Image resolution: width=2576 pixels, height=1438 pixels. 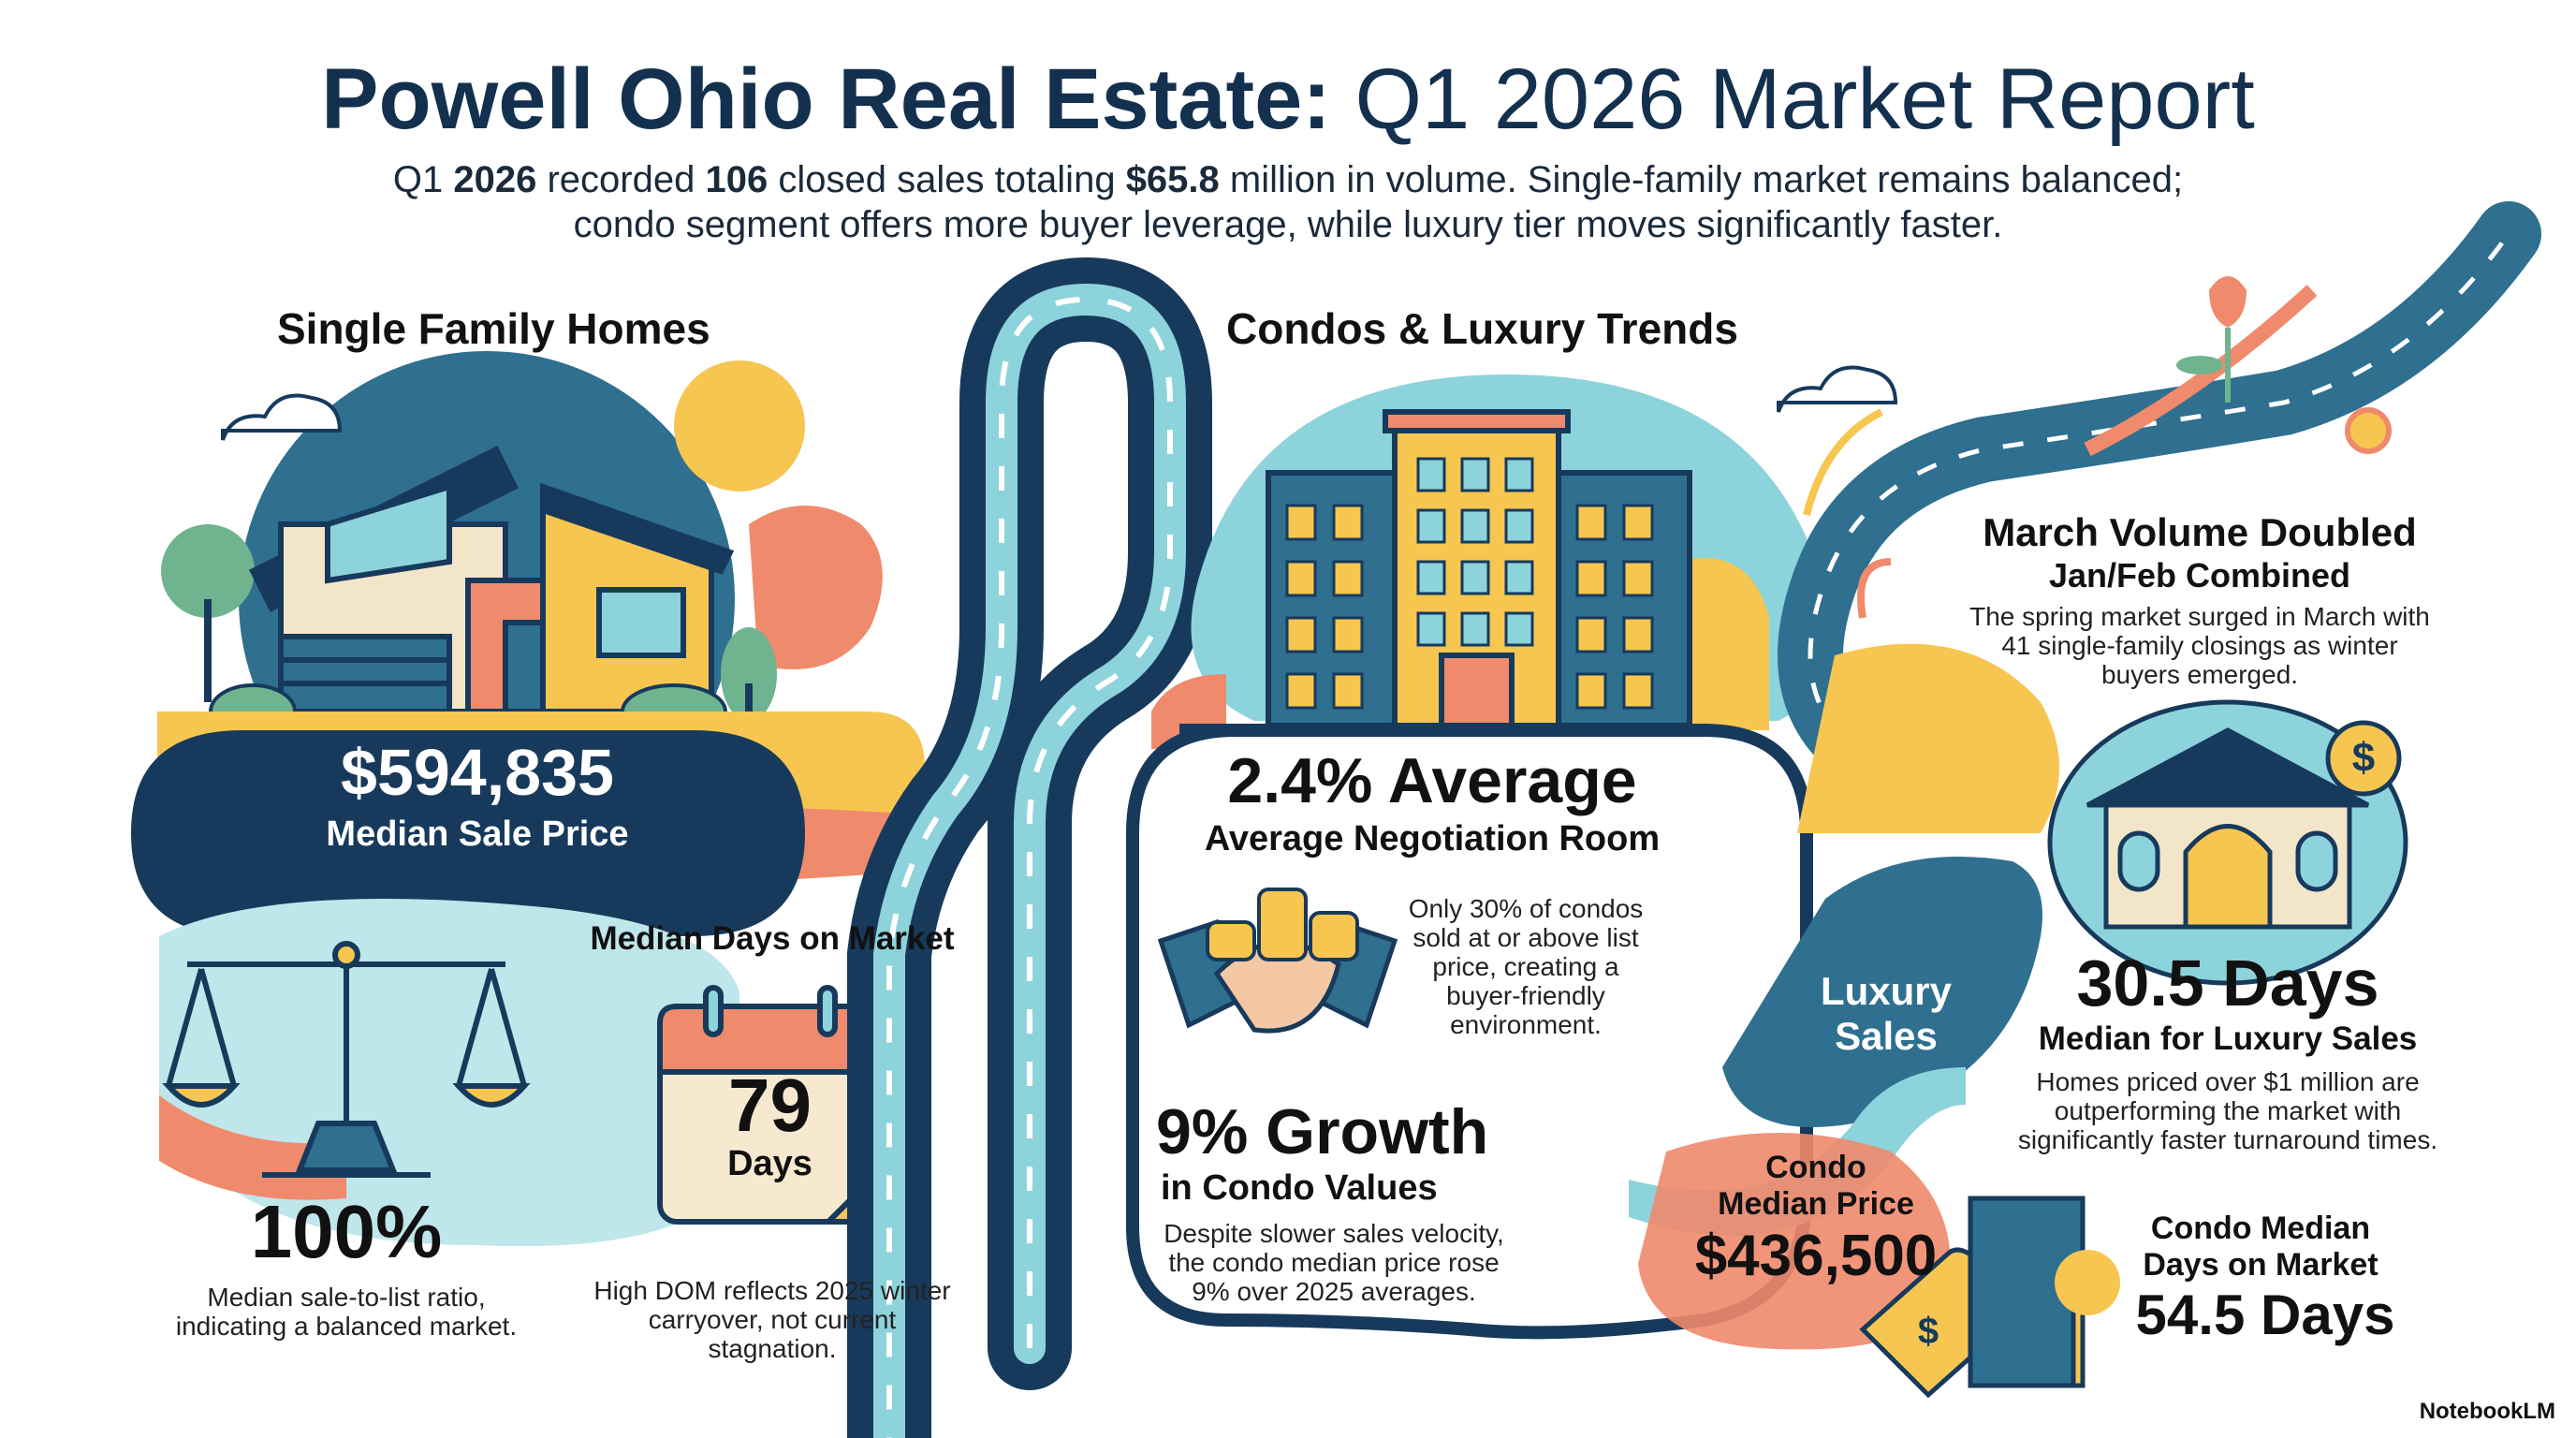 I want to click on dollar-bubble-icon, so click(x=2363, y=758).